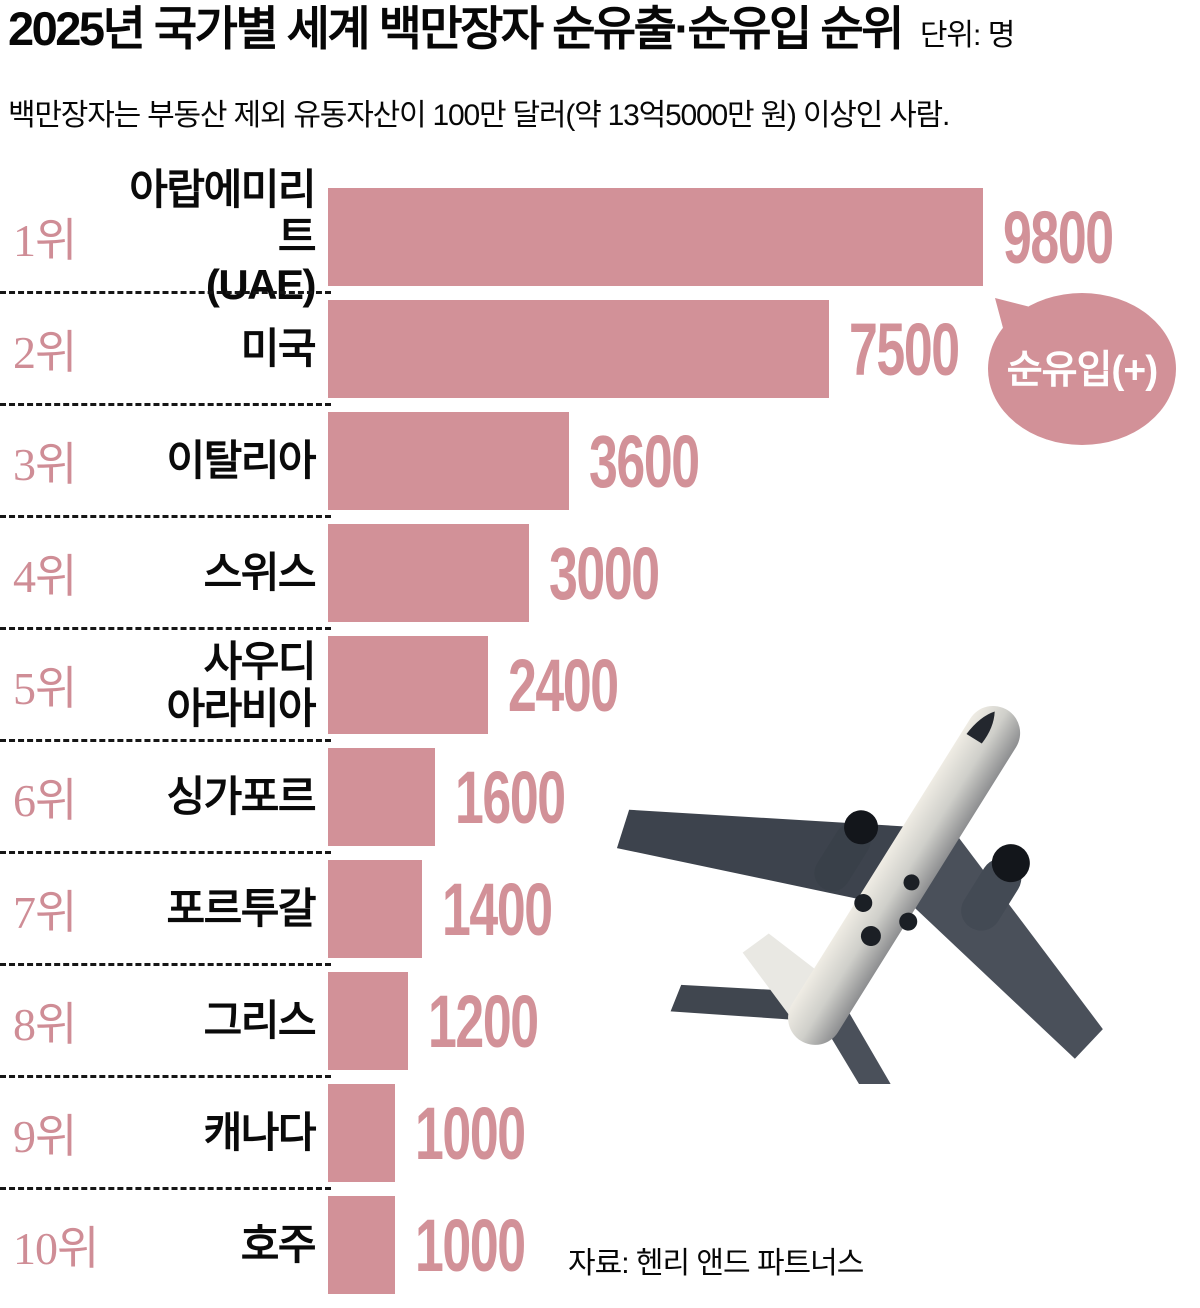 The width and height of the screenshot is (1200, 1308). What do you see at coordinates (278, 349) in the screenshot?
I see `country-label: 미국` at bounding box center [278, 349].